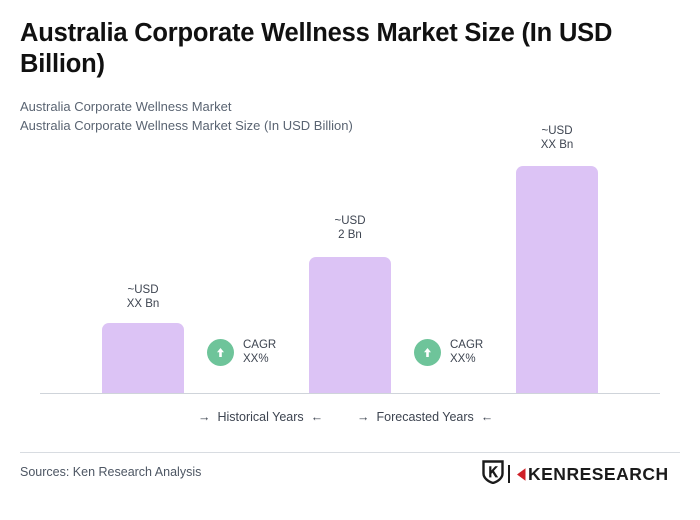  What do you see at coordinates (448, 352) in the screenshot?
I see `cagr-badge-2: CAGR XX%` at bounding box center [448, 352].